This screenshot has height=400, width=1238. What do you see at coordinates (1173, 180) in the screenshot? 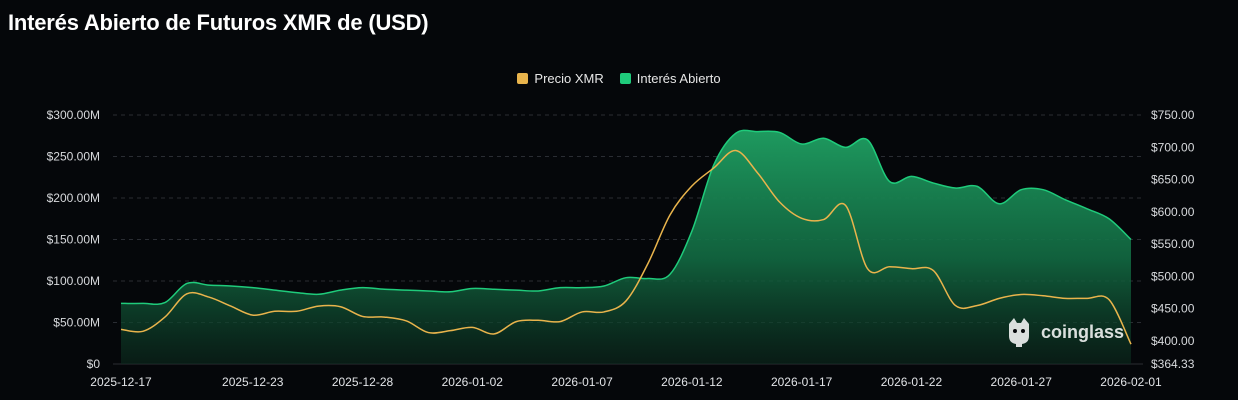
I see `right-y-tick-label: $650.00` at bounding box center [1173, 180].